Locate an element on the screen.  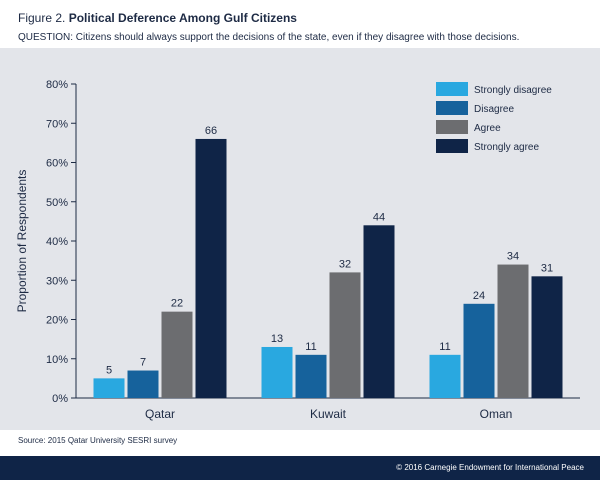
legend-label: Agree is located at coordinates (487, 128).